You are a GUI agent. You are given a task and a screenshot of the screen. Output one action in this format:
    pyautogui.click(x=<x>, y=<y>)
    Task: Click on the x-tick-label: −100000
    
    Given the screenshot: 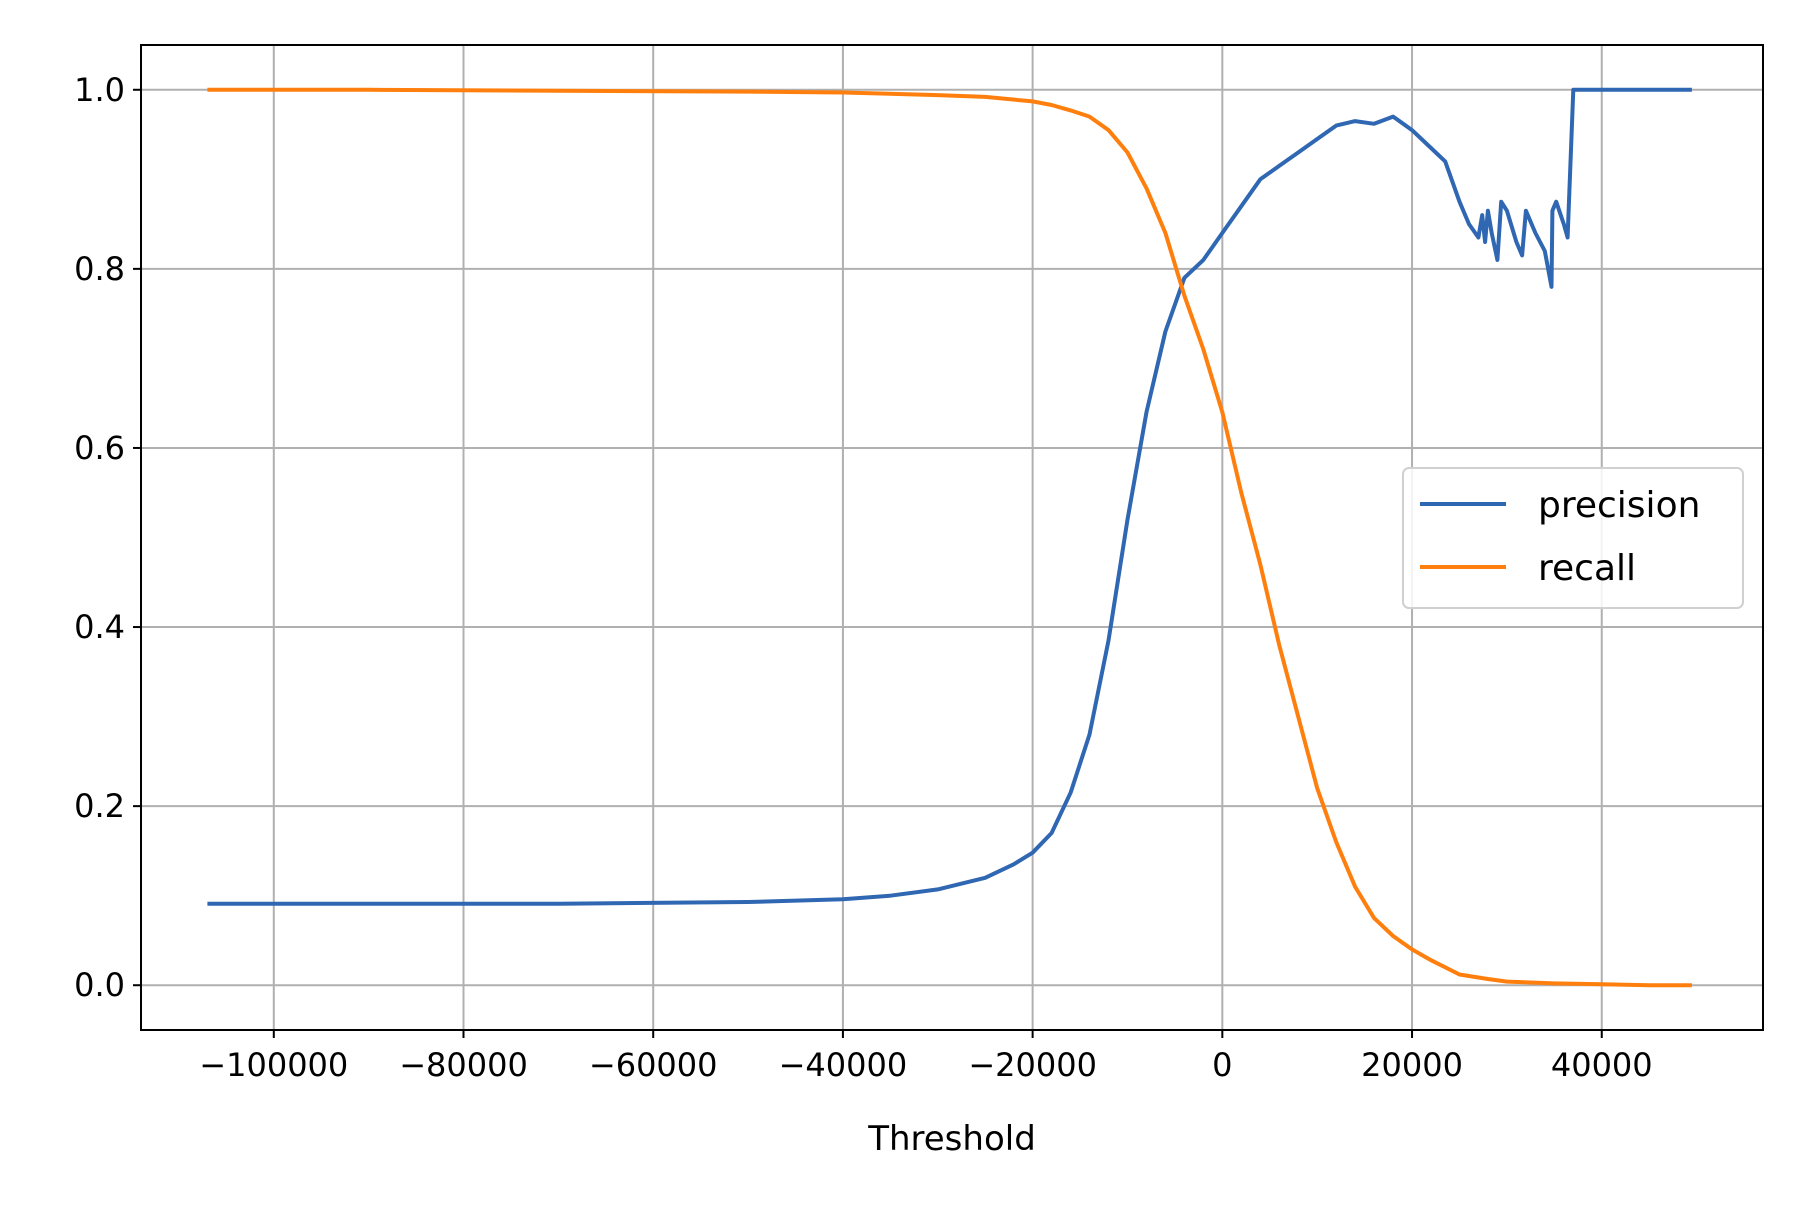 What is the action you would take?
    pyautogui.click(x=273, y=1065)
    